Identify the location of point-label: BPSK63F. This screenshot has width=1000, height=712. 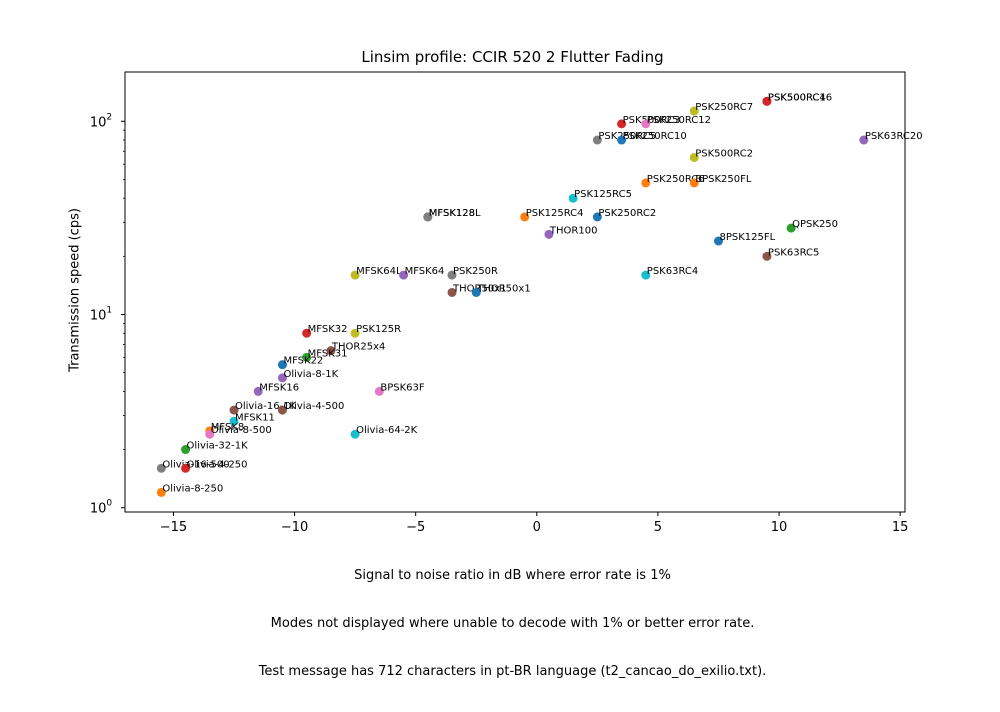
(402, 387).